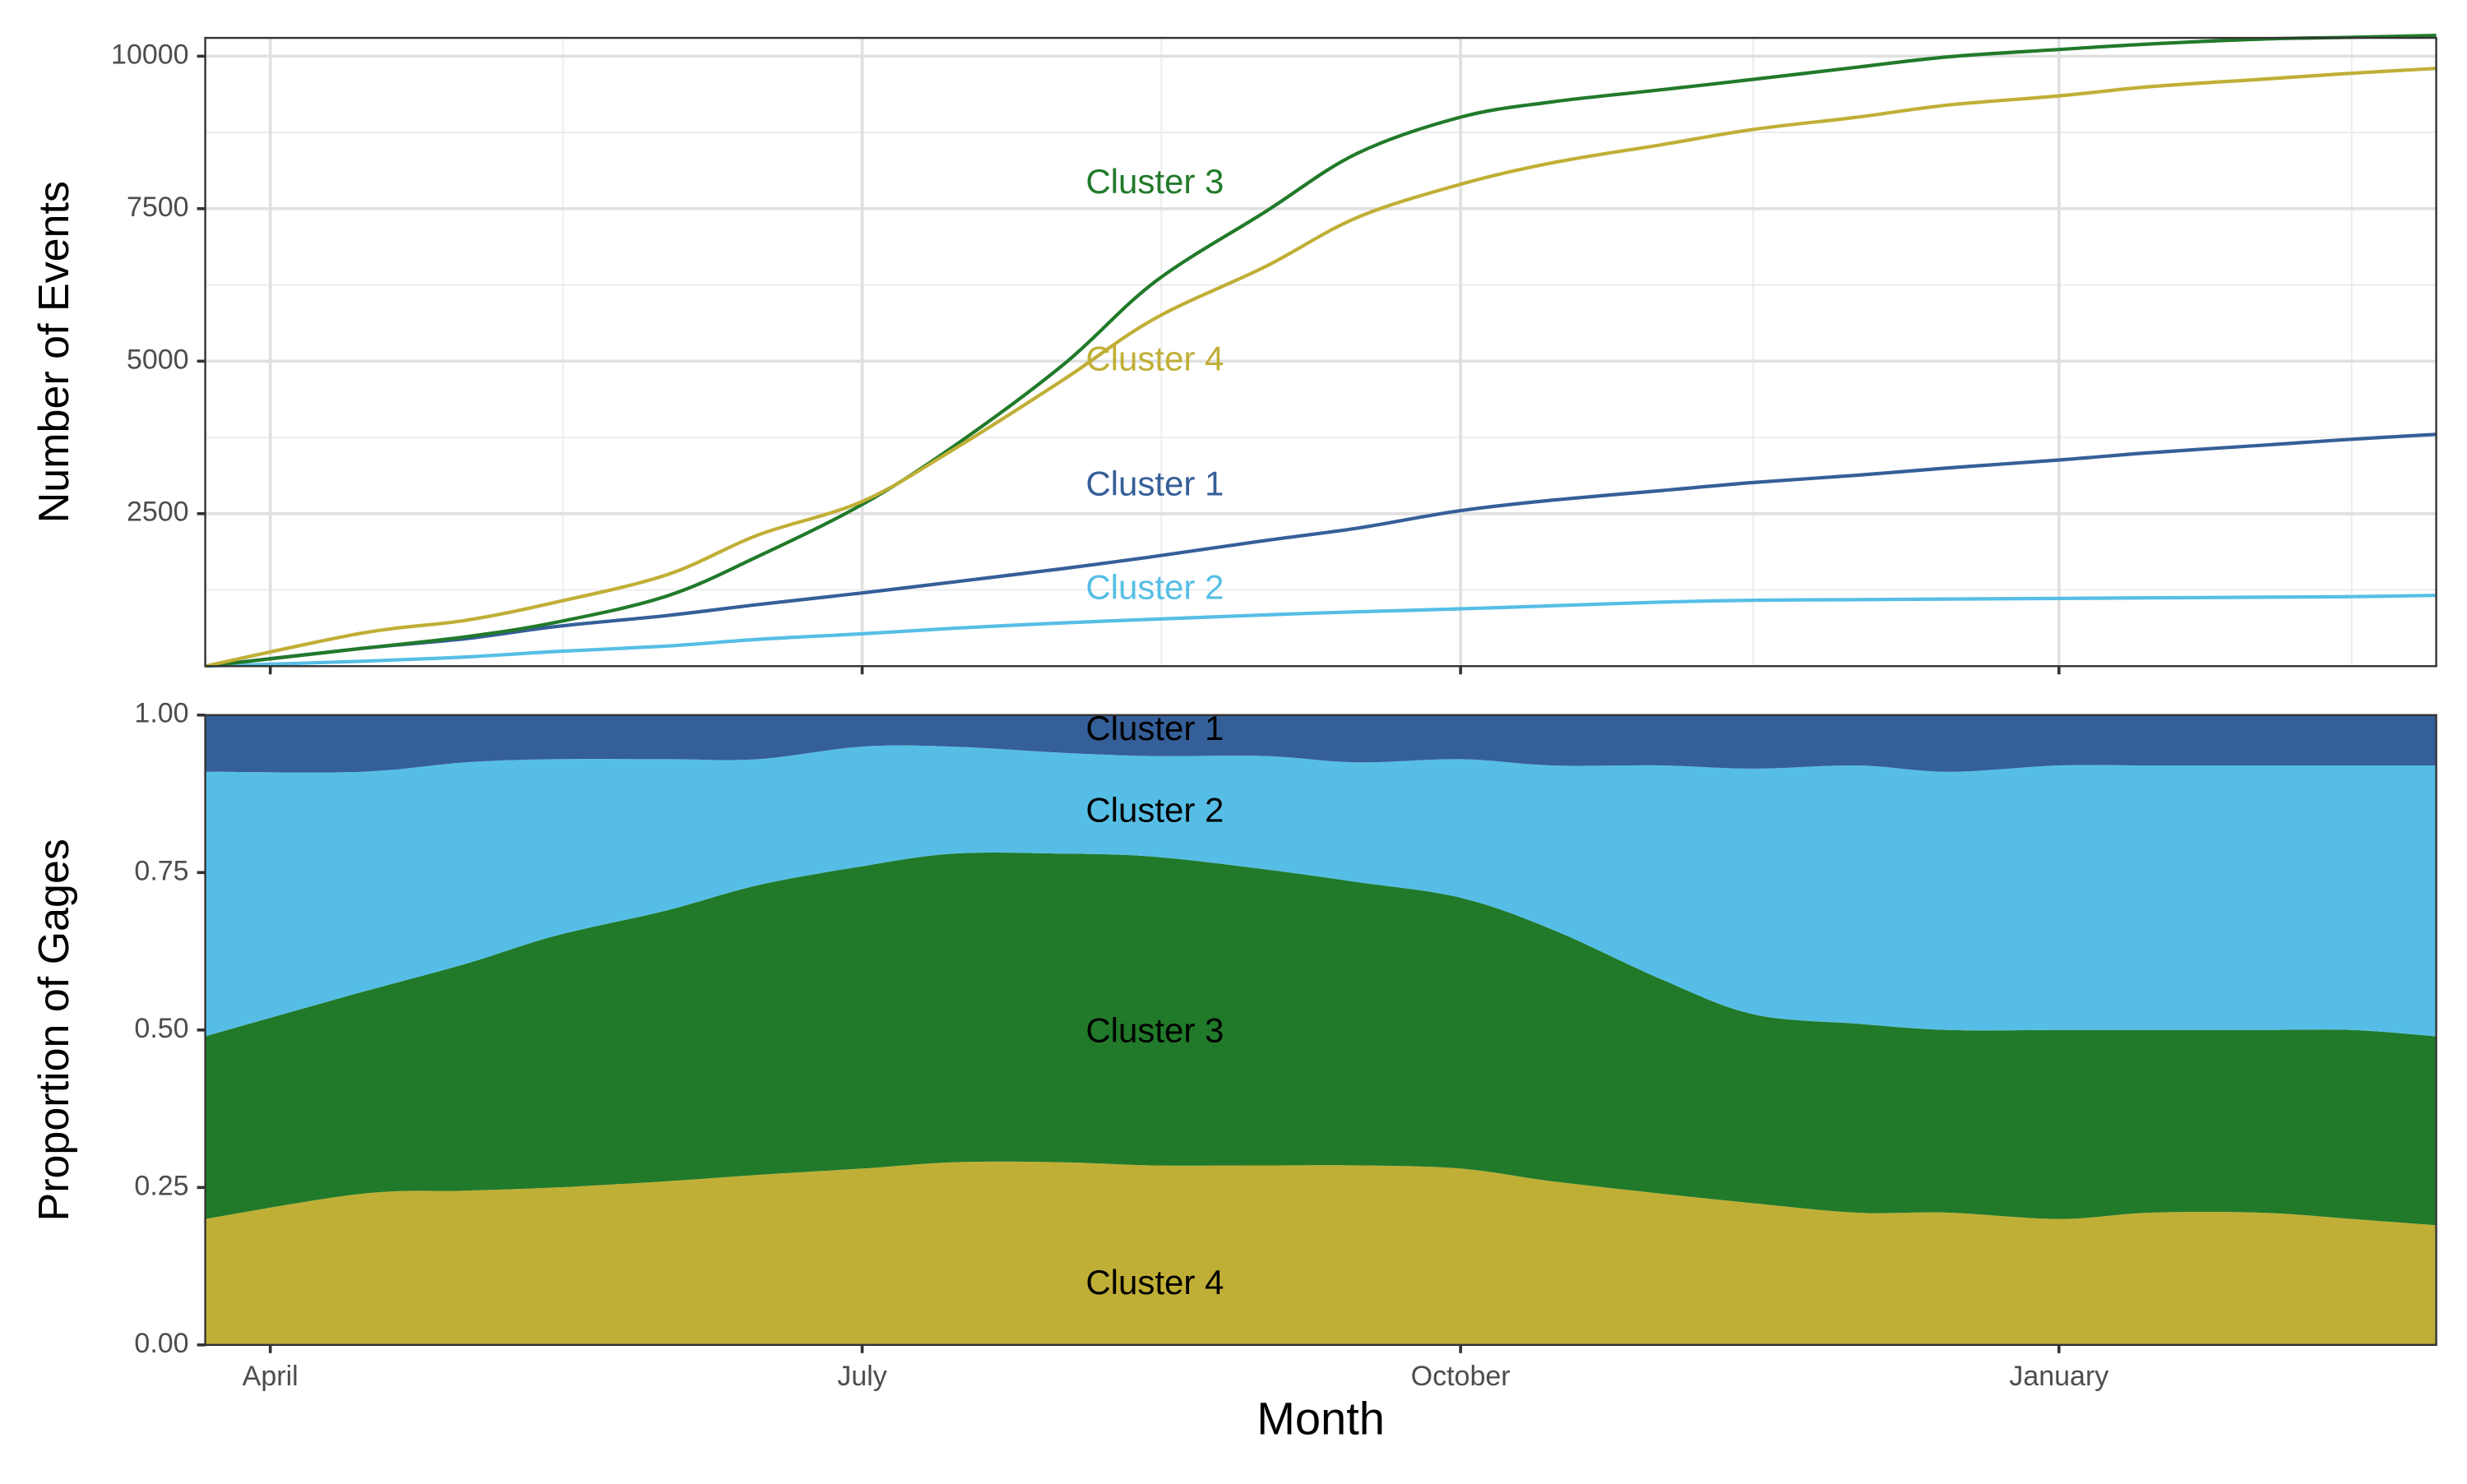  Describe the element at coordinates (54, 352) in the screenshot. I see `top-y-axis-label: Number of Events` at that location.